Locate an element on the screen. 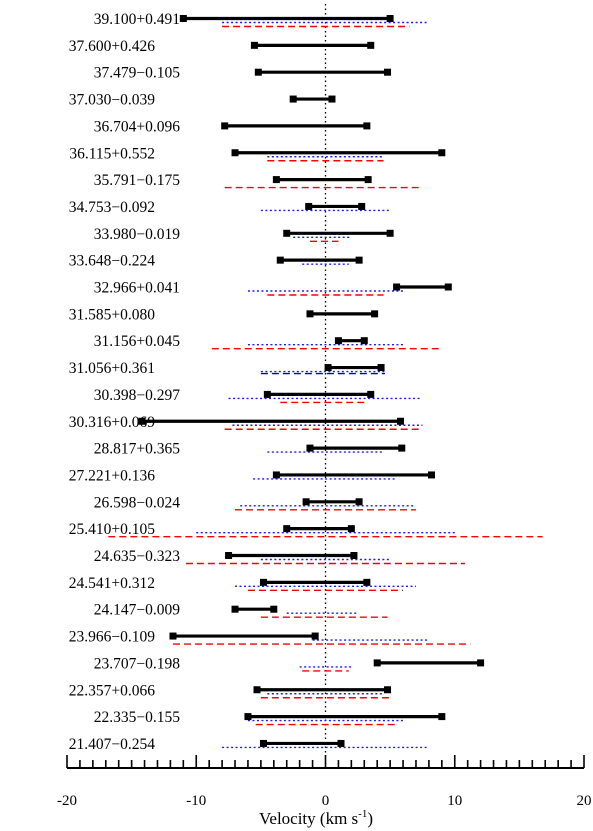 The height and width of the screenshot is (831, 593). source-label: 30.398−0.297 is located at coordinates (137, 395).